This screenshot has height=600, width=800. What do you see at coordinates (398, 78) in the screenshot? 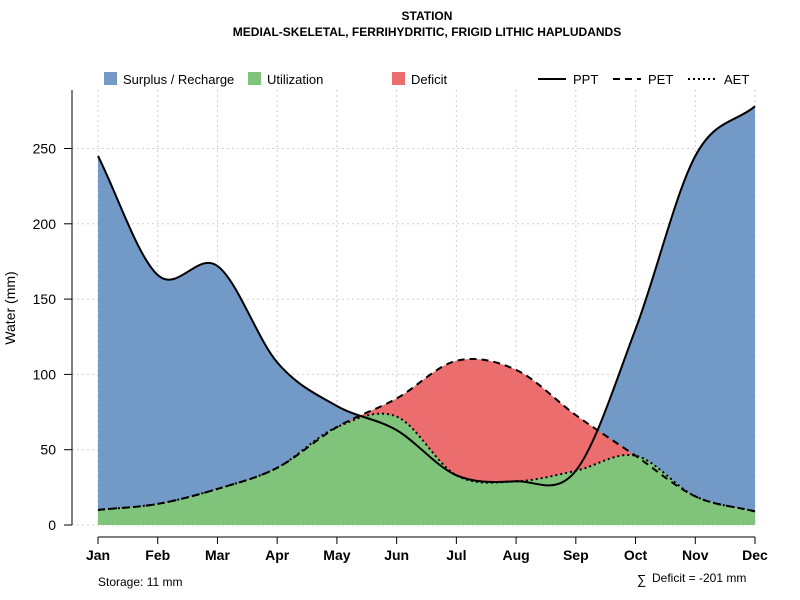
I see `legend-swatch-deficit` at bounding box center [398, 78].